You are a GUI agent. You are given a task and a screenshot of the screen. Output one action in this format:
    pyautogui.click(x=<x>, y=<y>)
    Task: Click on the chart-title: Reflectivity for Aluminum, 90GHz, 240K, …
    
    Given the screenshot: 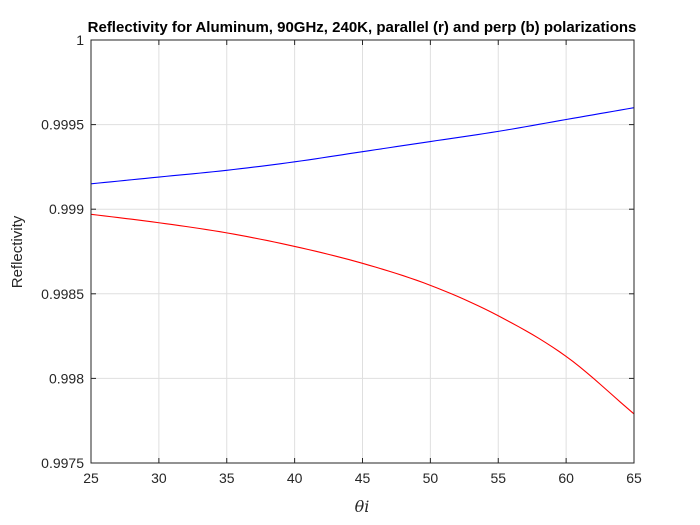 What is the action you would take?
    pyautogui.click(x=362, y=27)
    